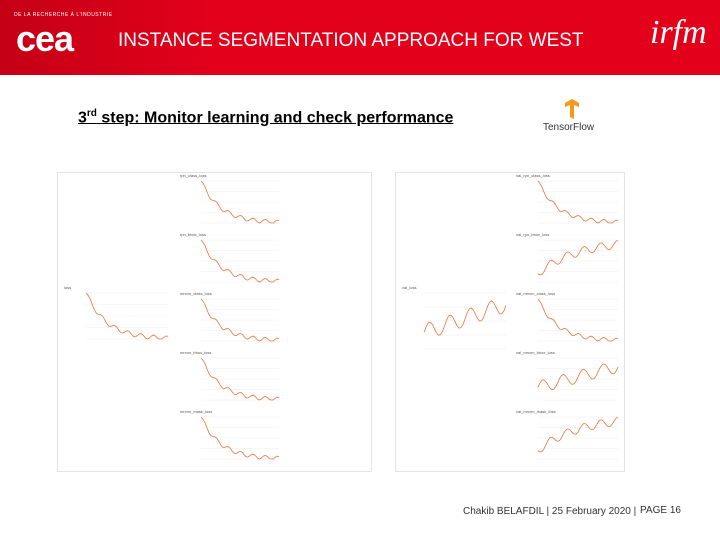 This screenshot has height=540, width=720. I want to click on partner-logo: irfm, so click(678, 32).